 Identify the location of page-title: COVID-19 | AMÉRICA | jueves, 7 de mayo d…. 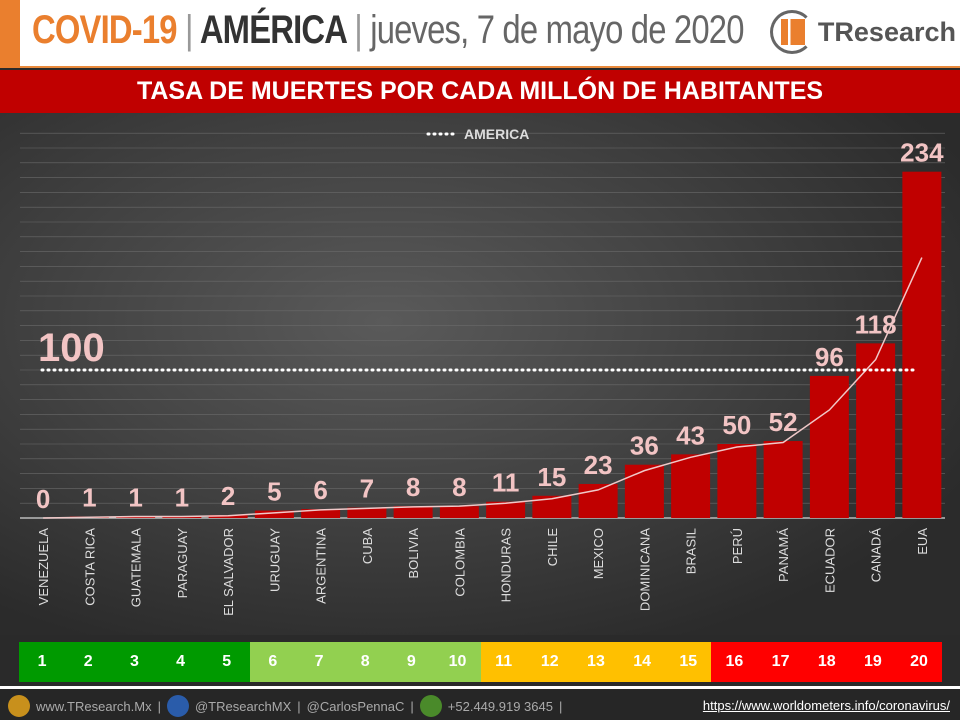
(388, 30).